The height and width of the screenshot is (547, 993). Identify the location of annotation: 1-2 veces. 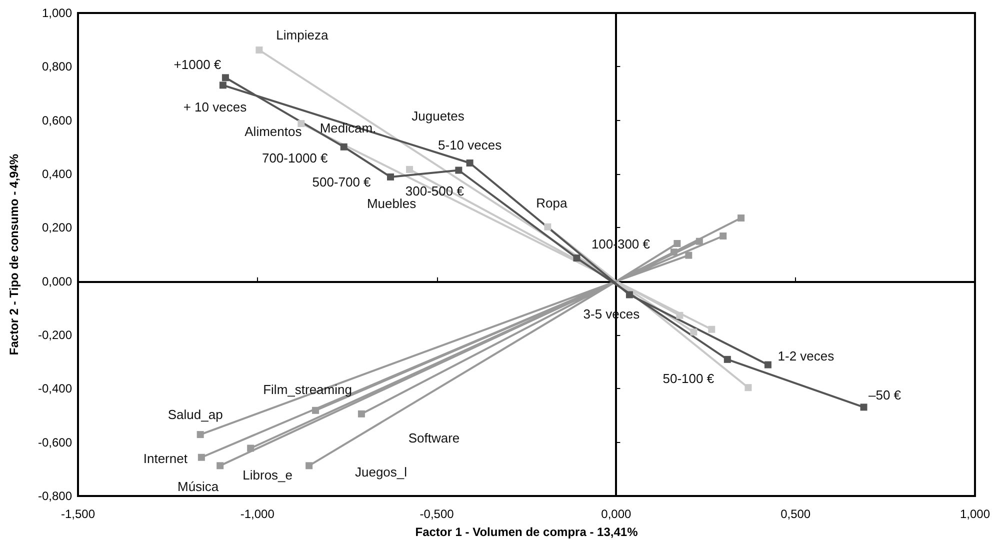
(806, 356).